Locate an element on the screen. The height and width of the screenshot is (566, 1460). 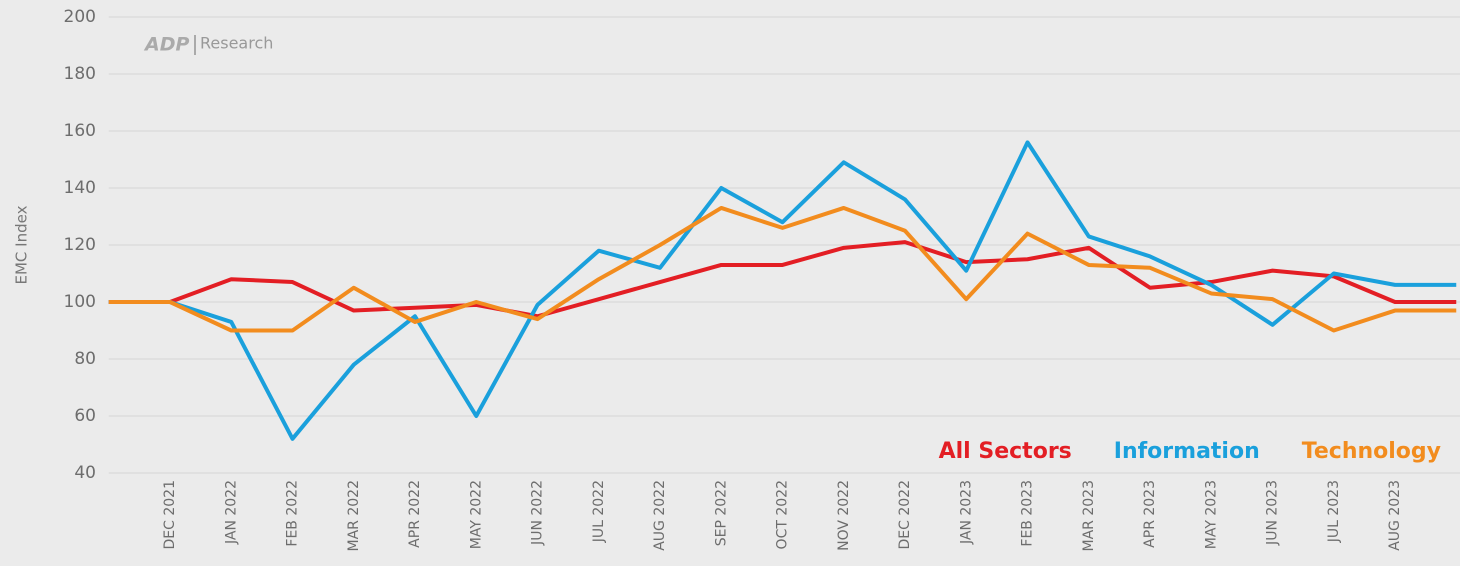
y-tick-label: 100 is located at coordinates (80, 302).